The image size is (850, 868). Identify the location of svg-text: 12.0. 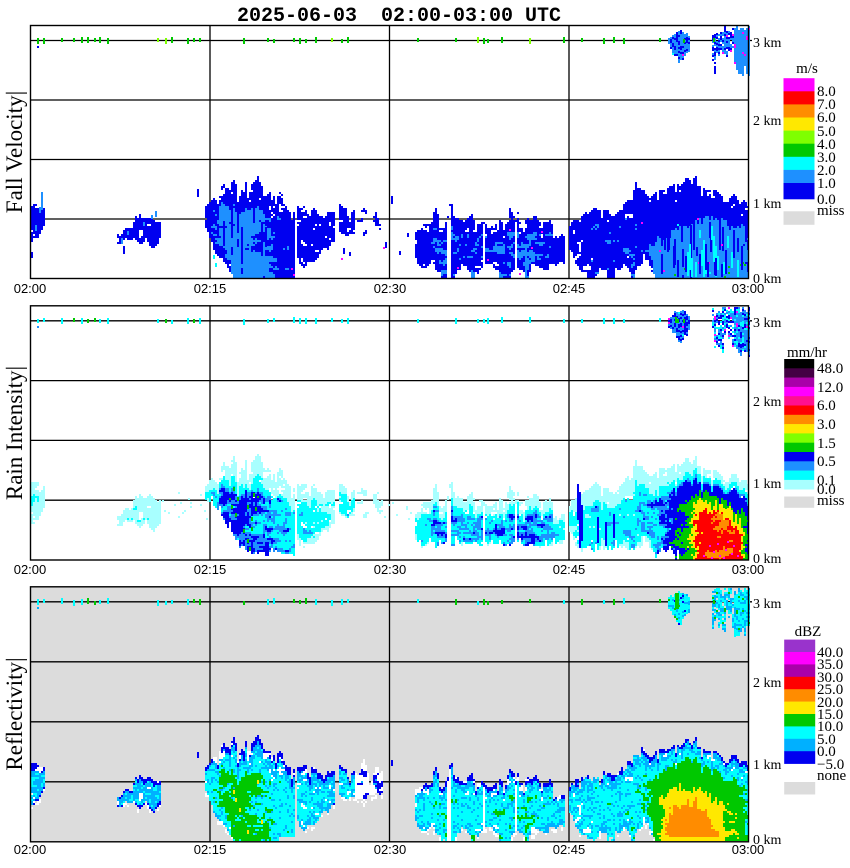
(830, 388).